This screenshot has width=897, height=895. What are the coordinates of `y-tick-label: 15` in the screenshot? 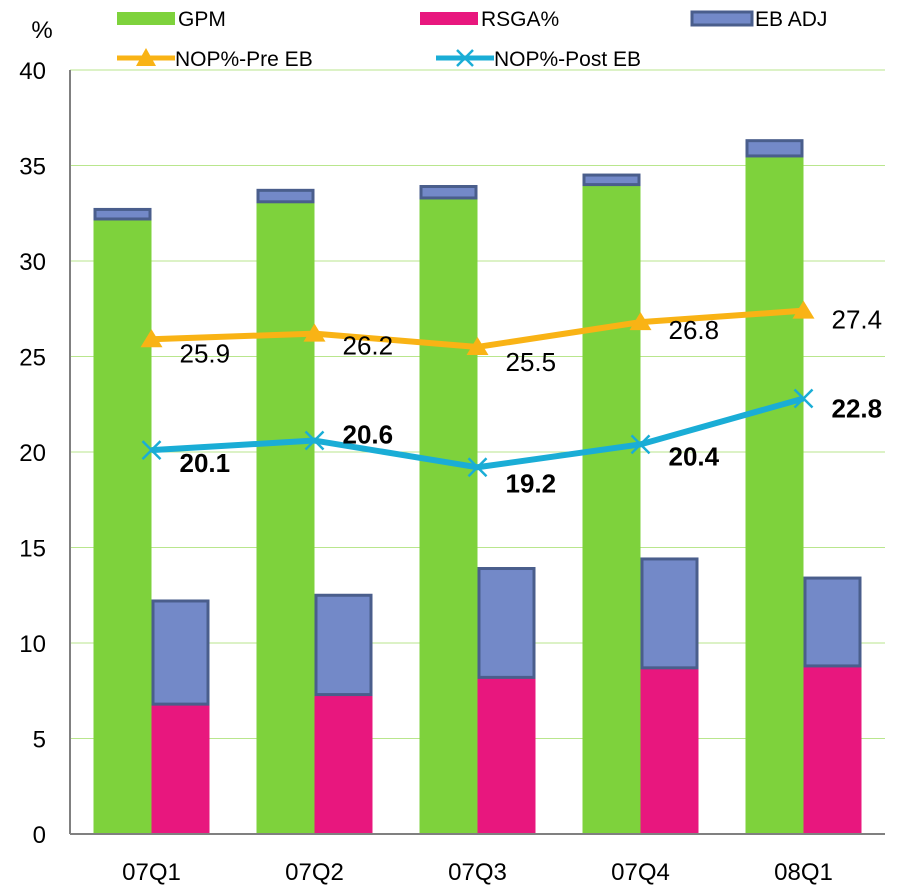 It's located at (32, 549).